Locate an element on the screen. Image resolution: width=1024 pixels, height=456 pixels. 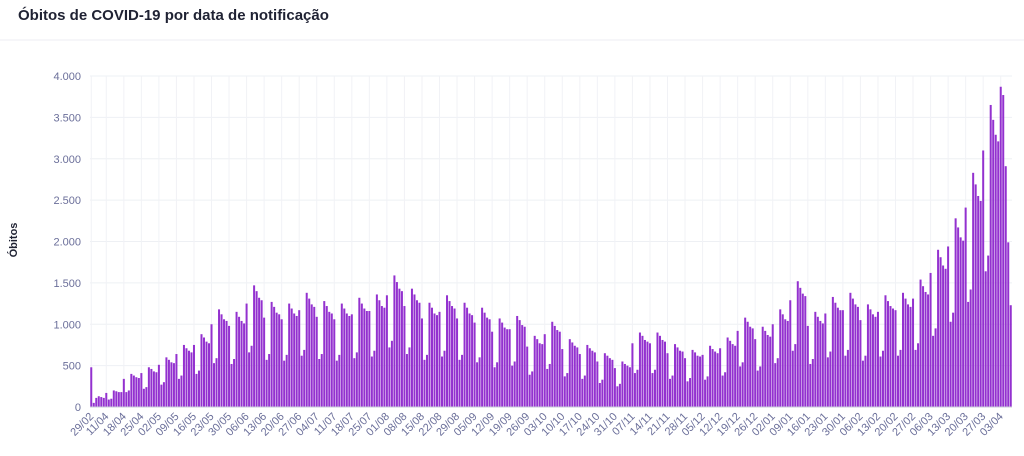
y-tick-label: 2.500 is located at coordinates (67, 201).